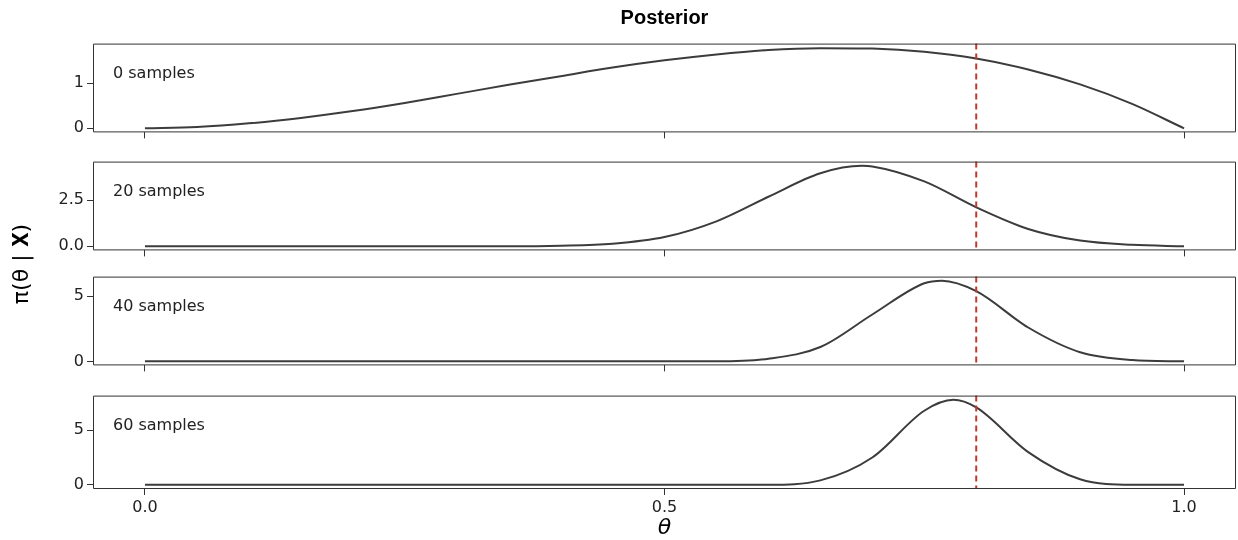 The height and width of the screenshot is (540, 1238). I want to click on x-axis-title: θ, so click(664, 526).